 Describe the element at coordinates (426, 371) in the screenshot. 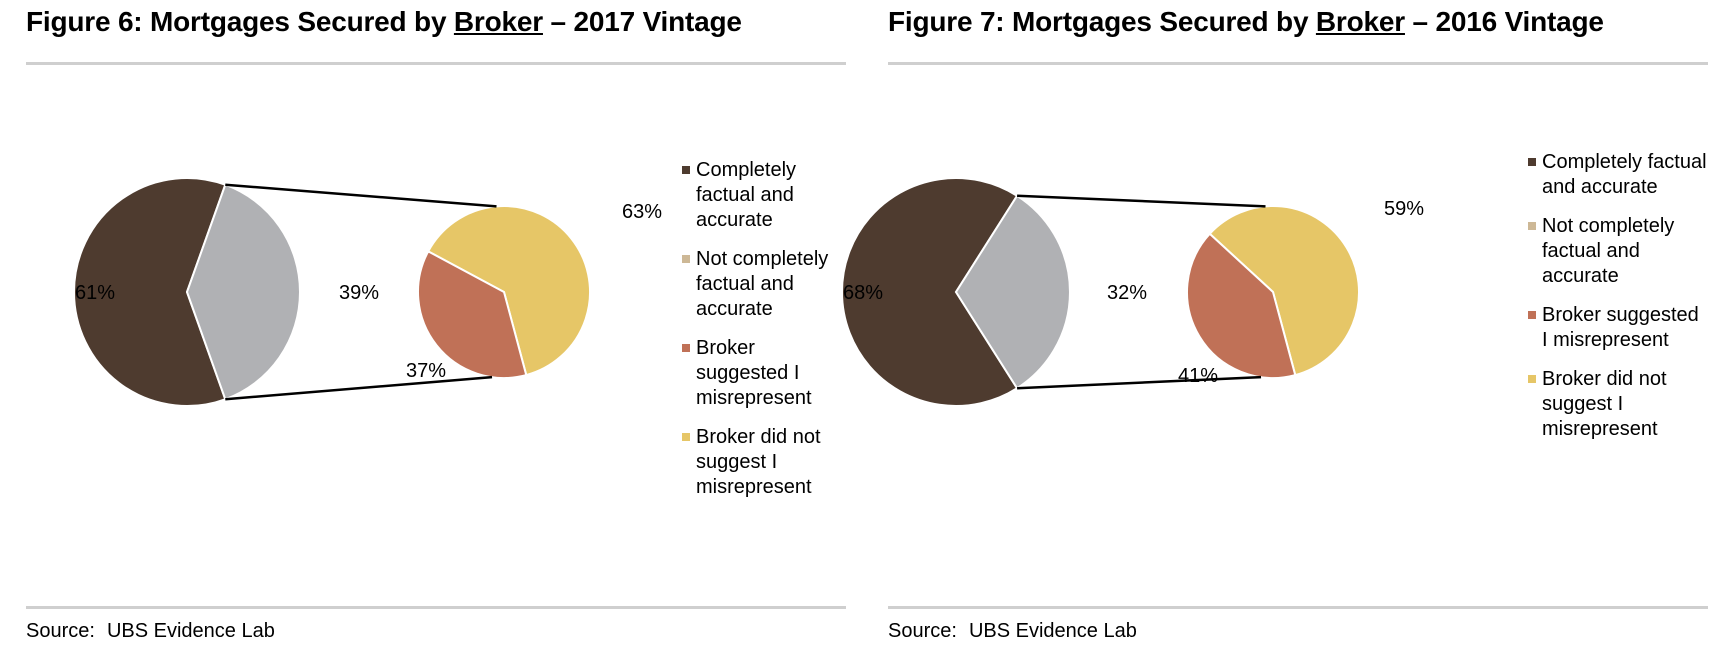

I see `data-label-broker-suggested: 37%` at that location.